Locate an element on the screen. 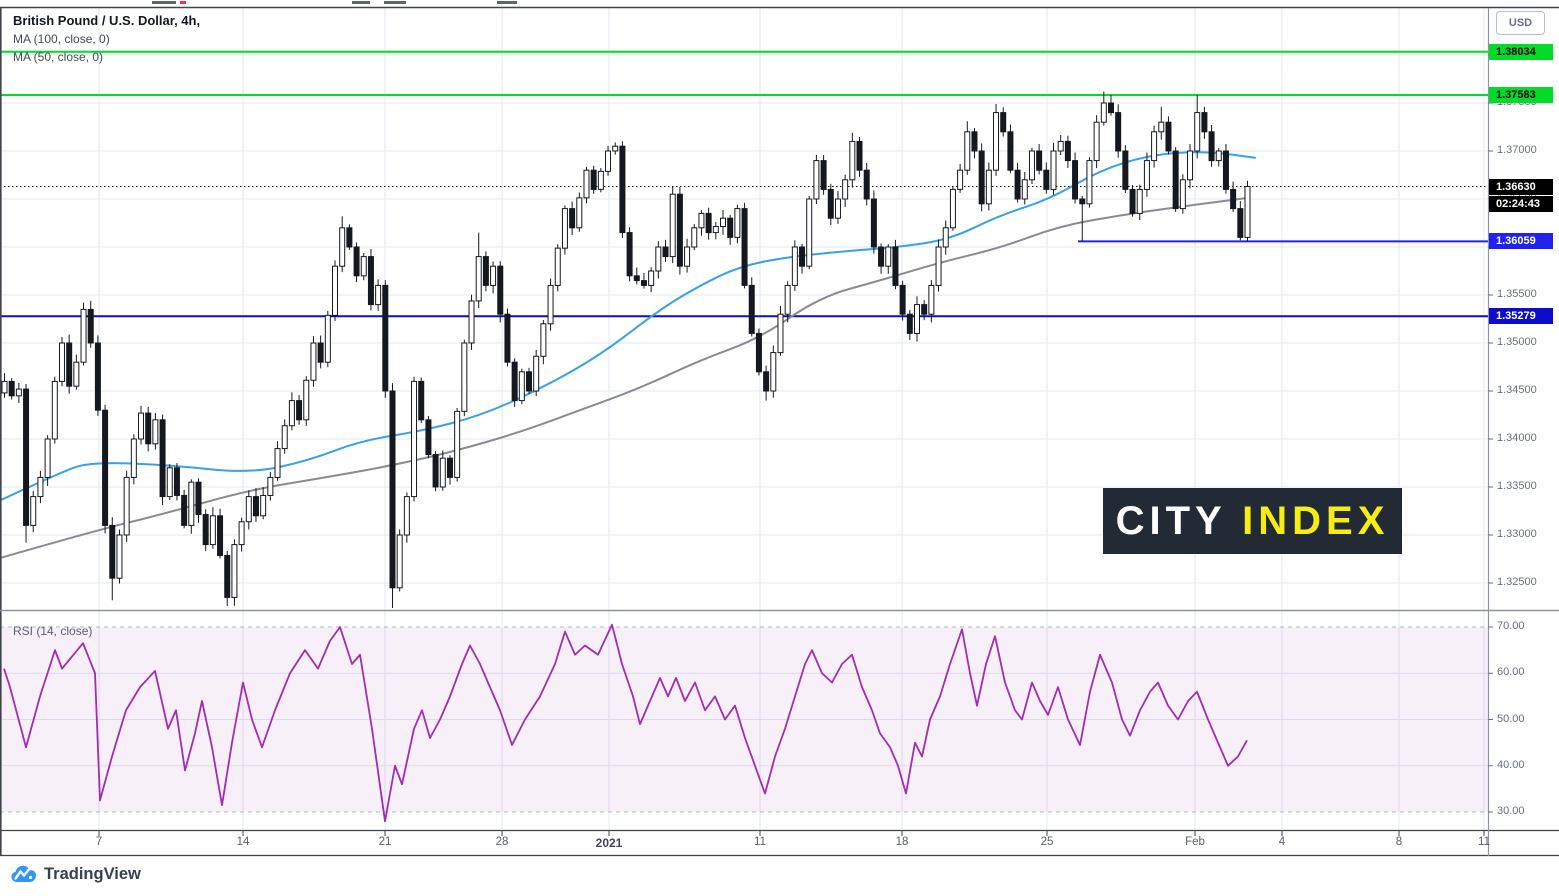 The width and height of the screenshot is (1559, 896). price-axis is located at coordinates (1524, 419).